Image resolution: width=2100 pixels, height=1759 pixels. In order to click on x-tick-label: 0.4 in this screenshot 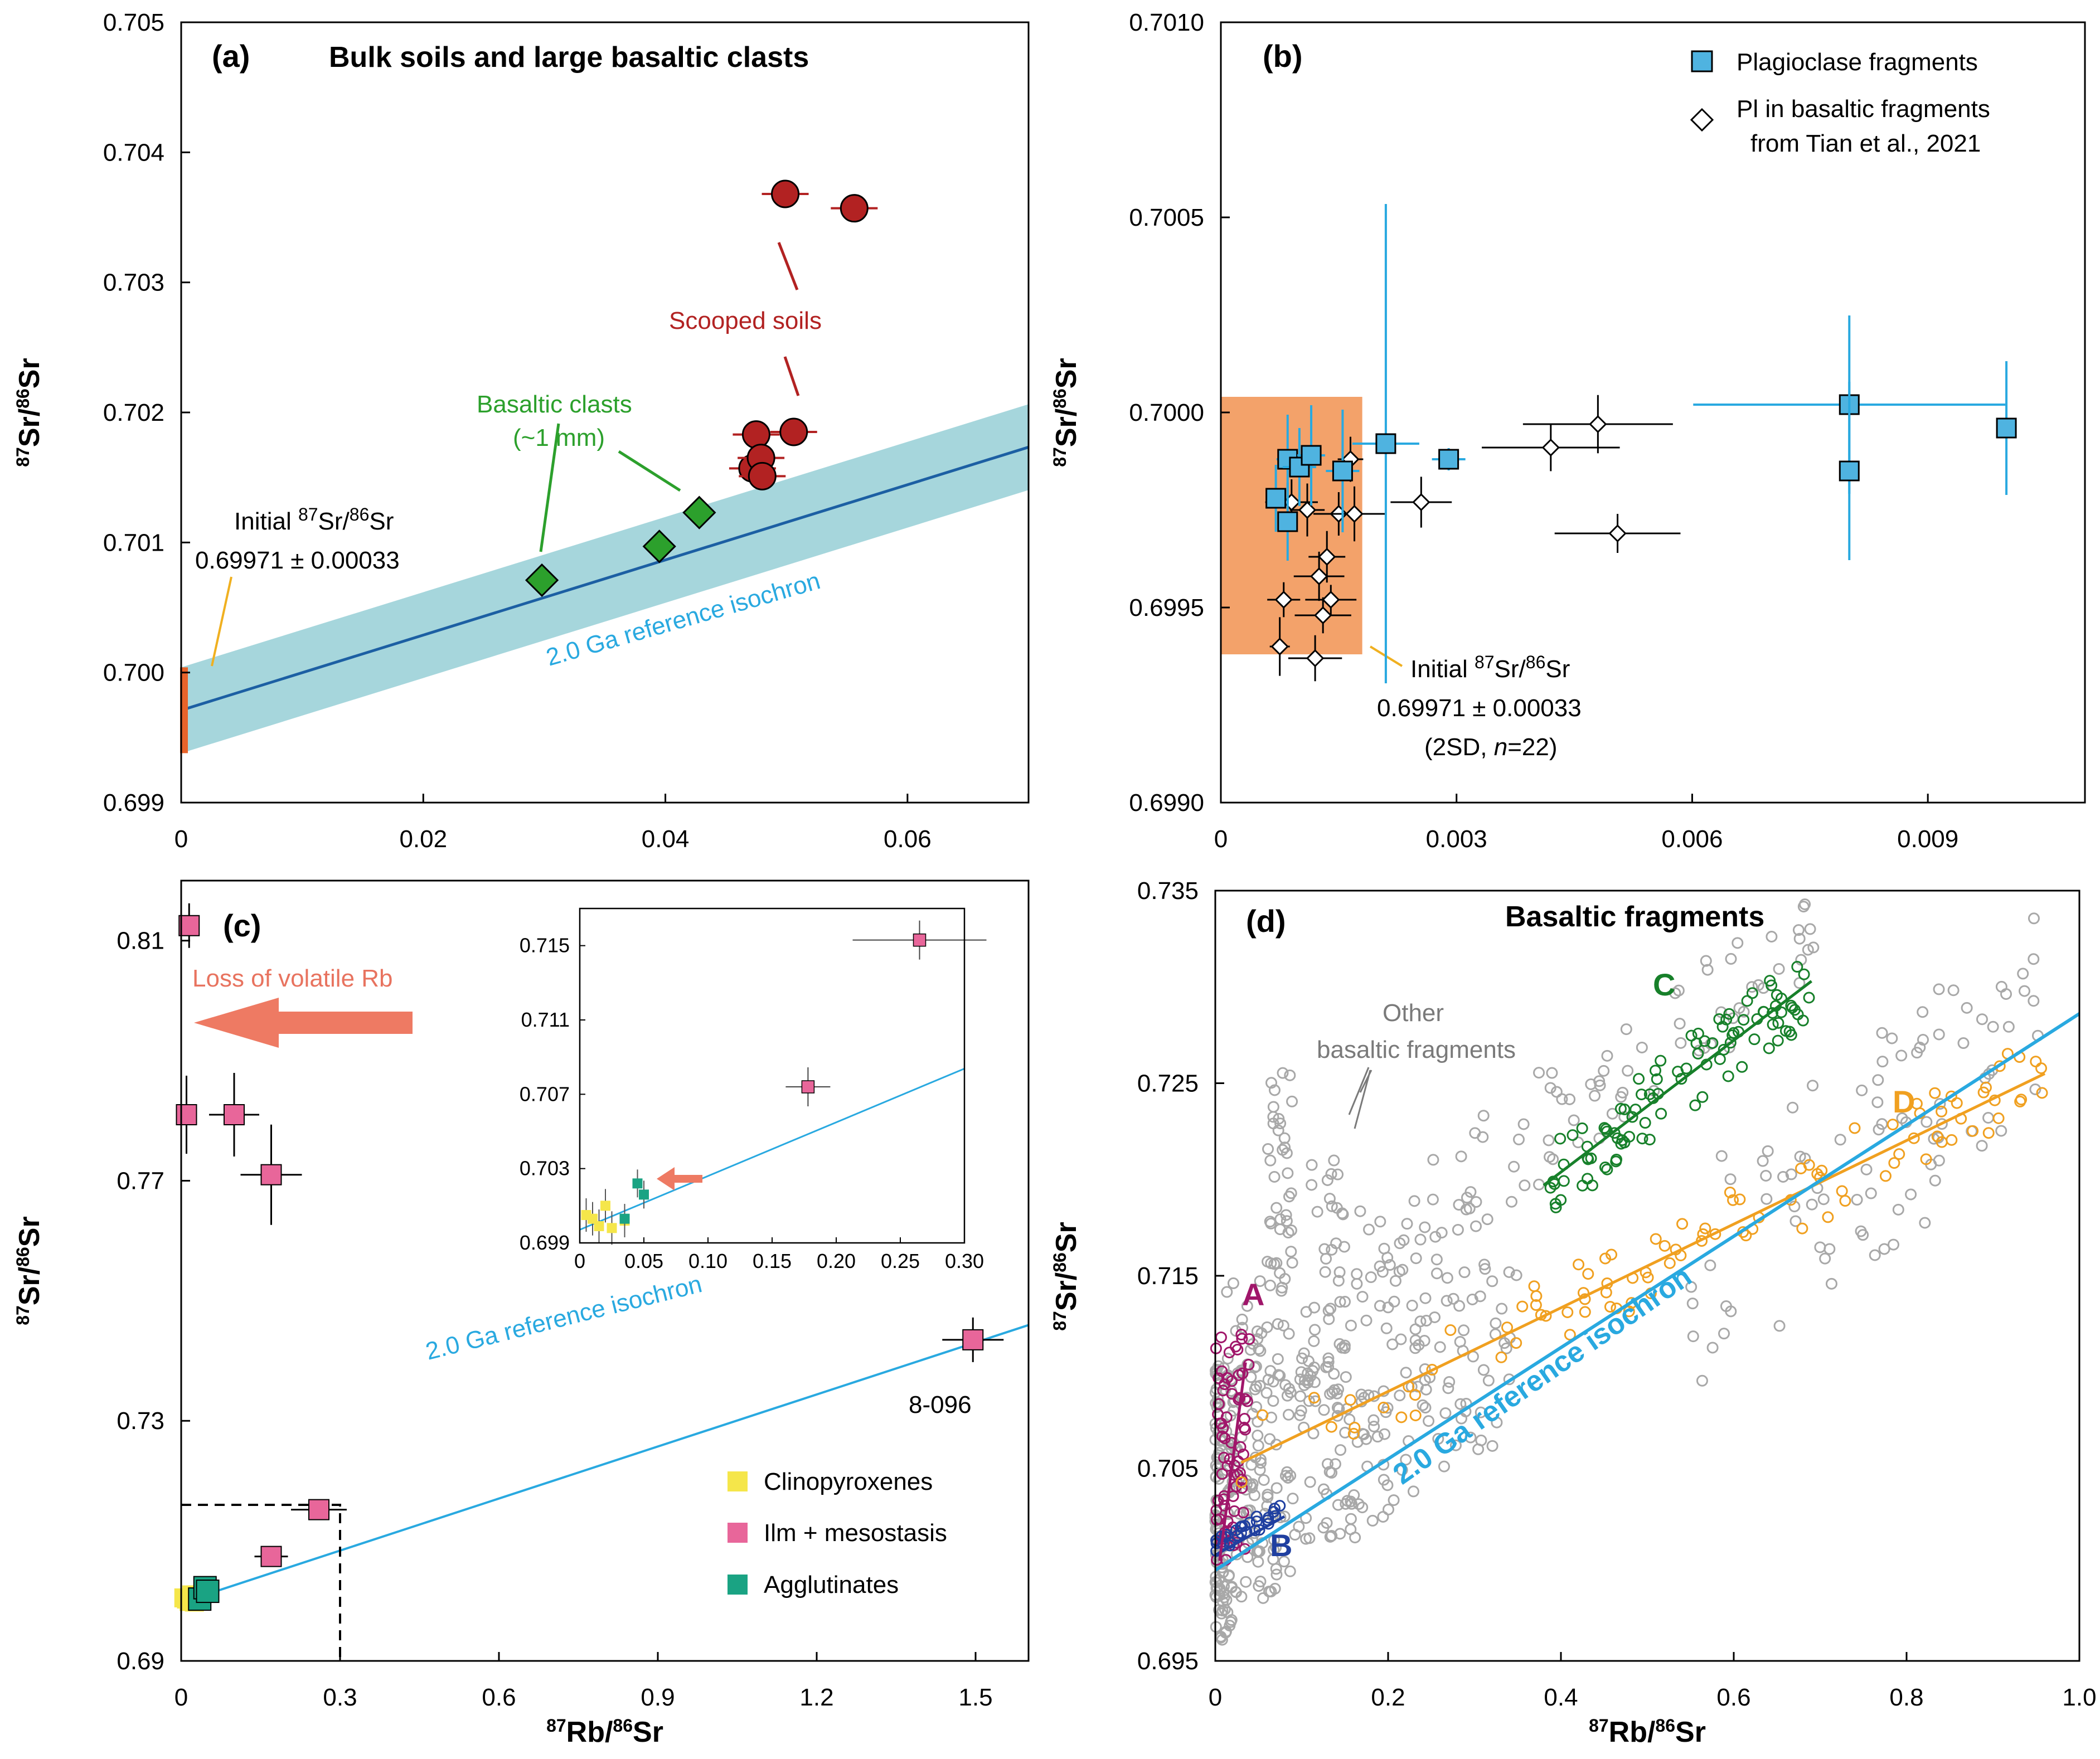, I will do `click(1561, 1698)`.